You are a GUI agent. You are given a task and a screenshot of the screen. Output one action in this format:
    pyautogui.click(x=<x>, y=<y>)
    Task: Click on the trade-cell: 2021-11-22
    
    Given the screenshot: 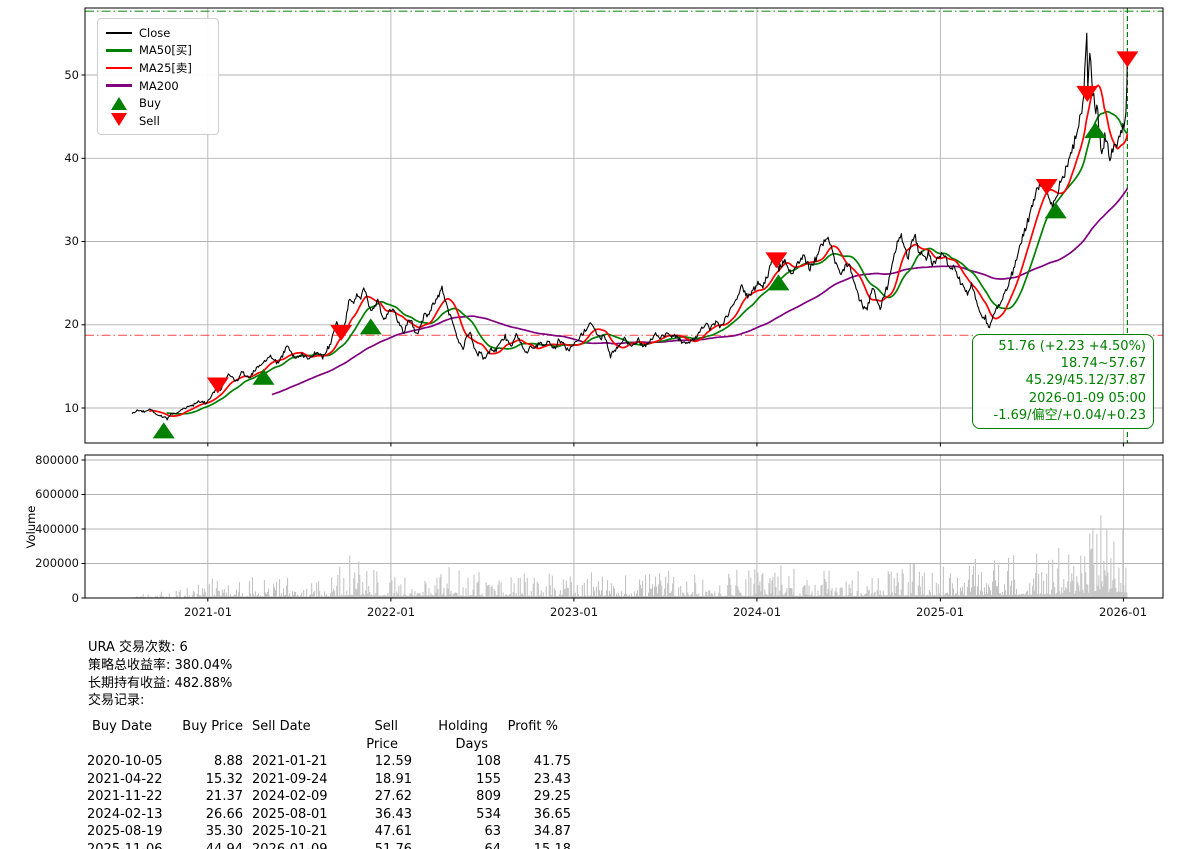 What is the action you would take?
    pyautogui.click(x=125, y=796)
    